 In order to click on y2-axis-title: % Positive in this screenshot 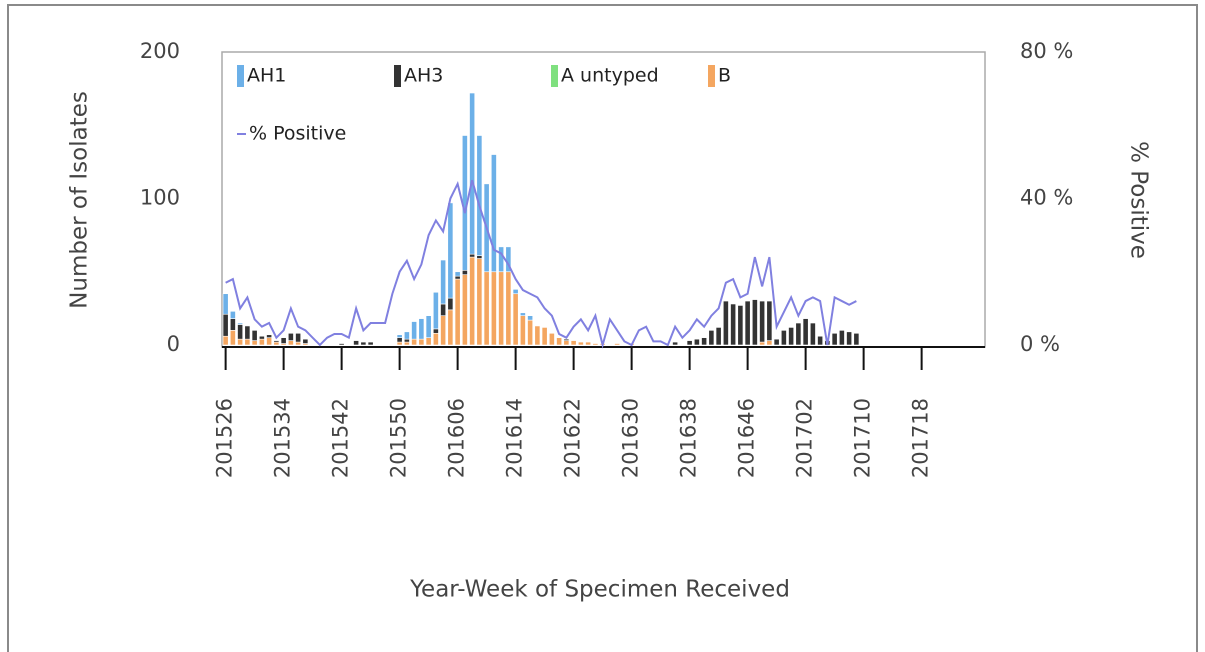, I will do `click(1139, 200)`.